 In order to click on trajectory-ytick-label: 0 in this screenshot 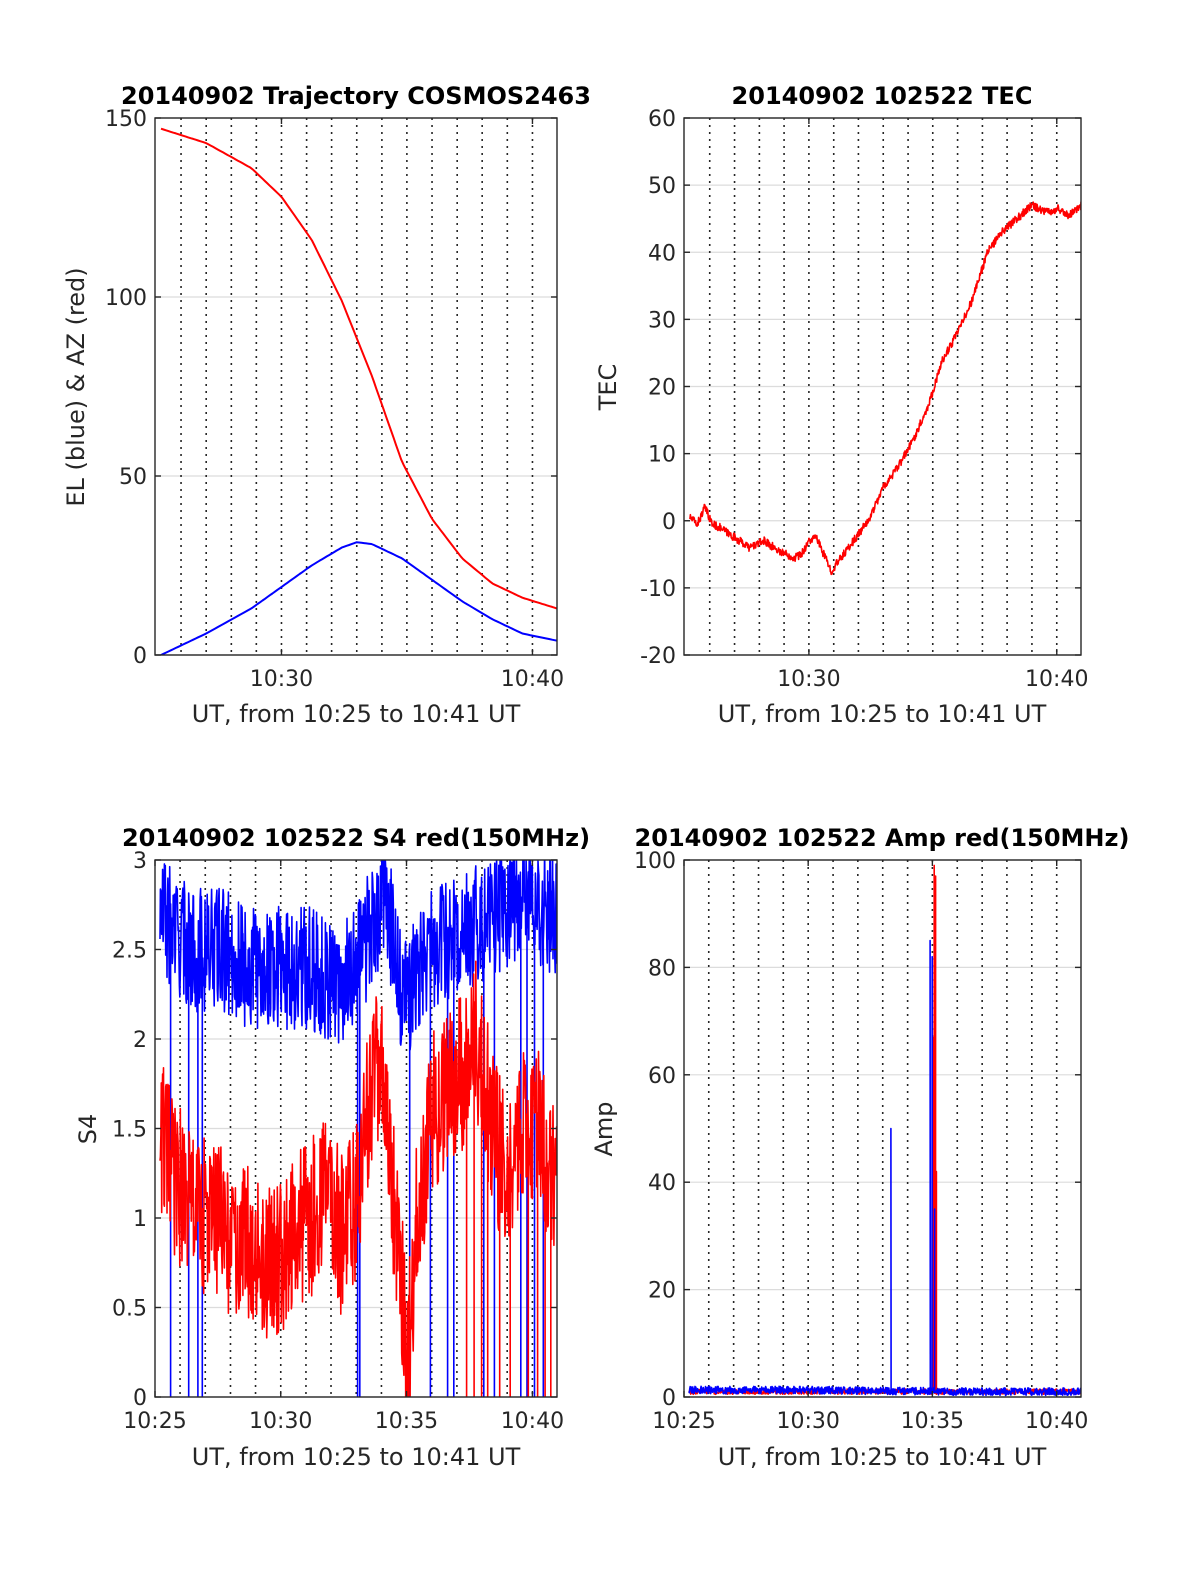, I will do `click(140, 656)`.